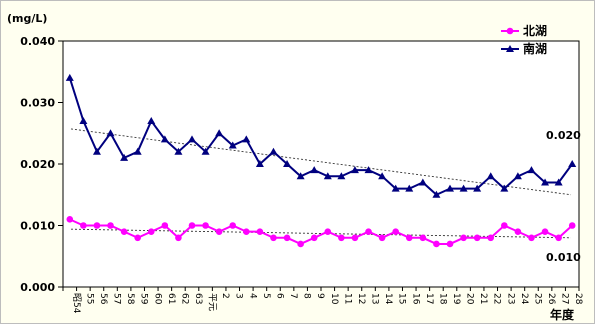 The height and width of the screenshot is (325, 595). What do you see at coordinates (37, 287) in the screenshot?
I see `y-tick-label: 0.000` at bounding box center [37, 287].